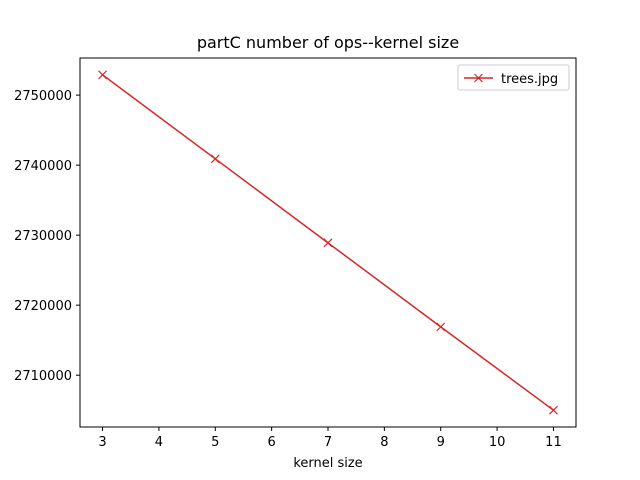  What do you see at coordinates (102, 442) in the screenshot?
I see `x-tick-label: 3` at bounding box center [102, 442].